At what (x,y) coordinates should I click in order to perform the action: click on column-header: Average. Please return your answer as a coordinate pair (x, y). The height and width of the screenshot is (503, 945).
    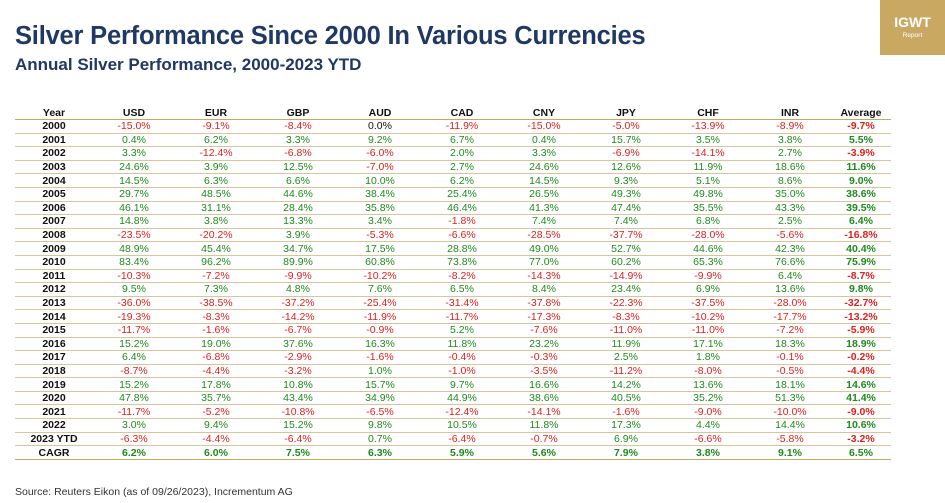
    Looking at the image, I should click on (861, 113).